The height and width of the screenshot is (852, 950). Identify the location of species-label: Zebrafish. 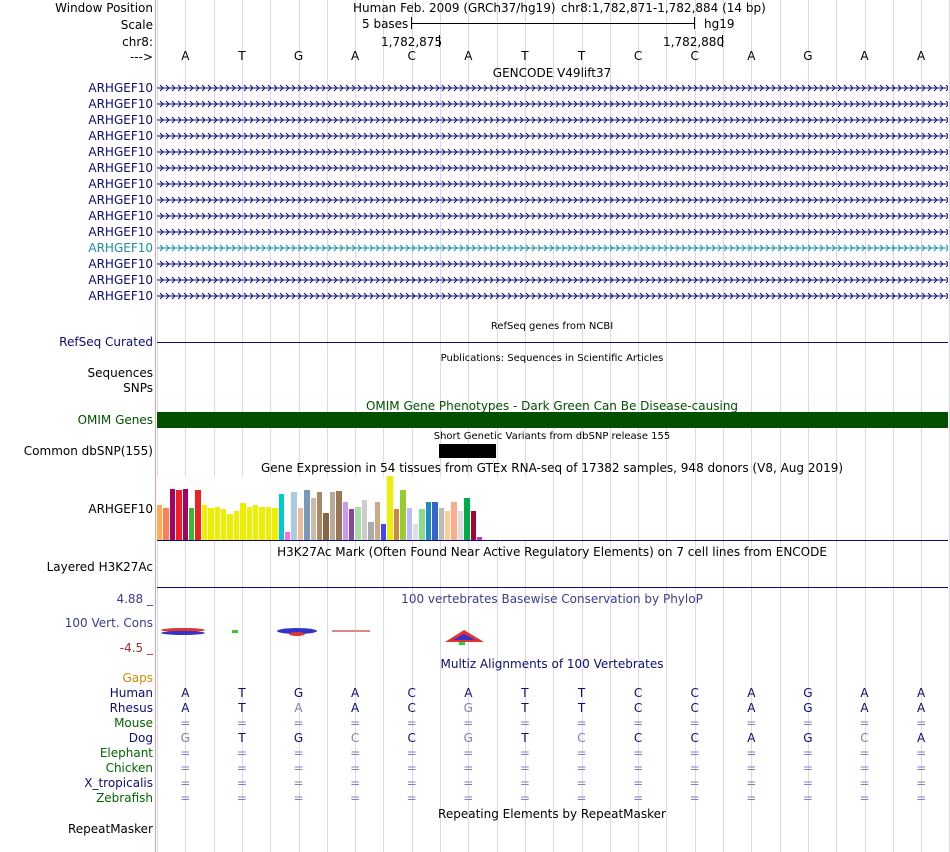
(124, 798).